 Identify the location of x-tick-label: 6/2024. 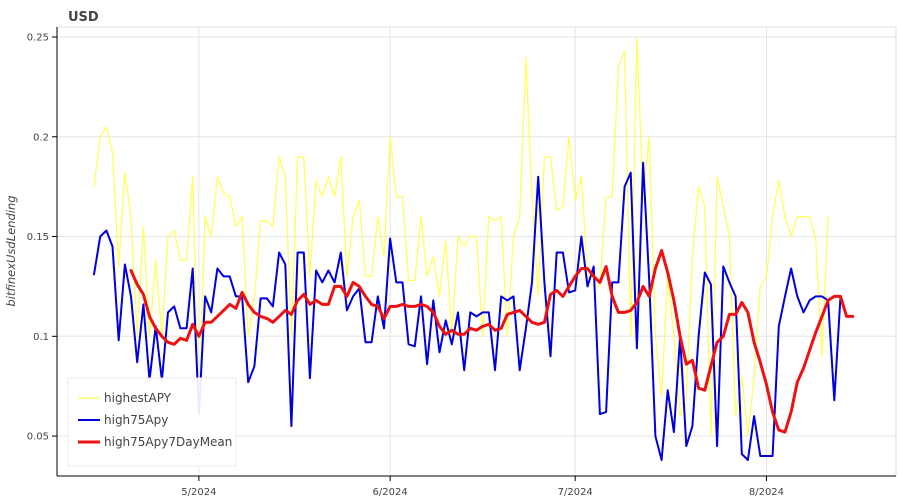
(390, 492).